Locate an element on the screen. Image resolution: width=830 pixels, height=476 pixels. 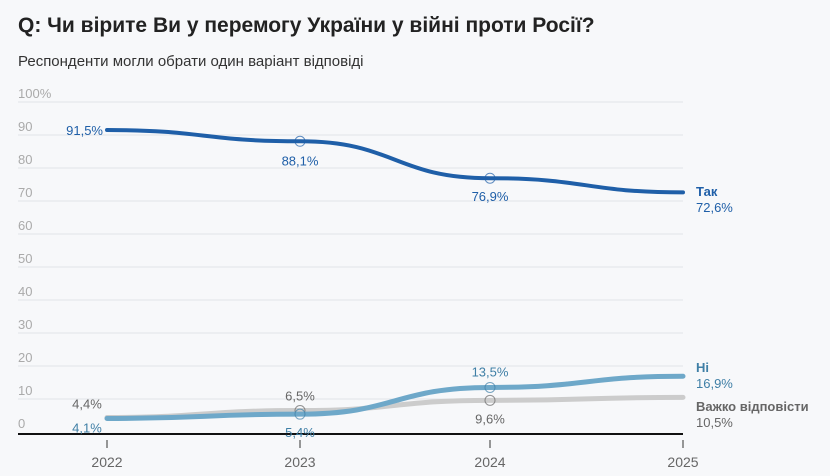
x-tick-label: 2025 is located at coordinates (682, 462).